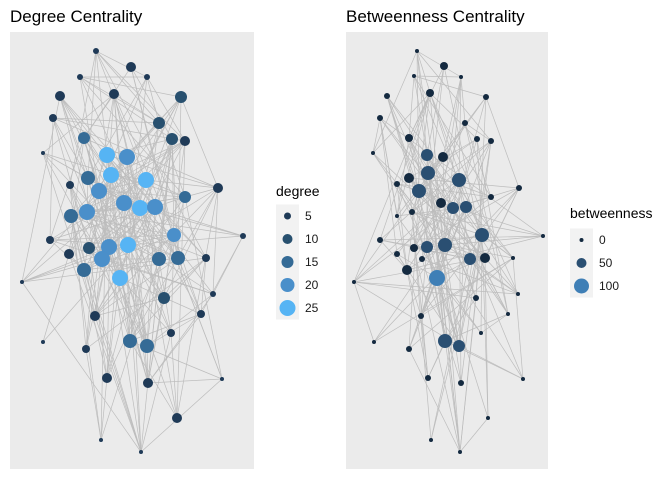 This screenshot has height=480, width=672. I want to click on degree-legend-label: 10, so click(312, 239).